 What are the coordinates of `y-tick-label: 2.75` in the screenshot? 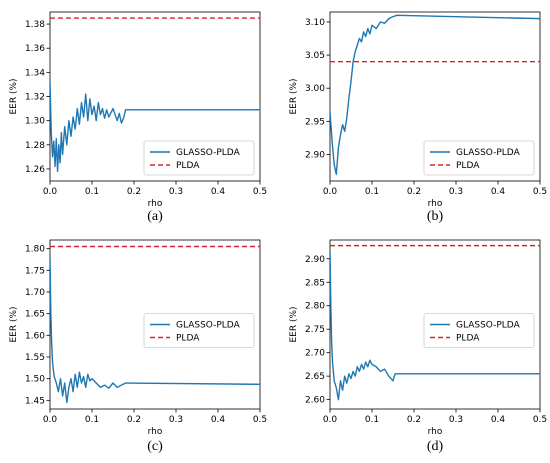 It's located at (315, 330).